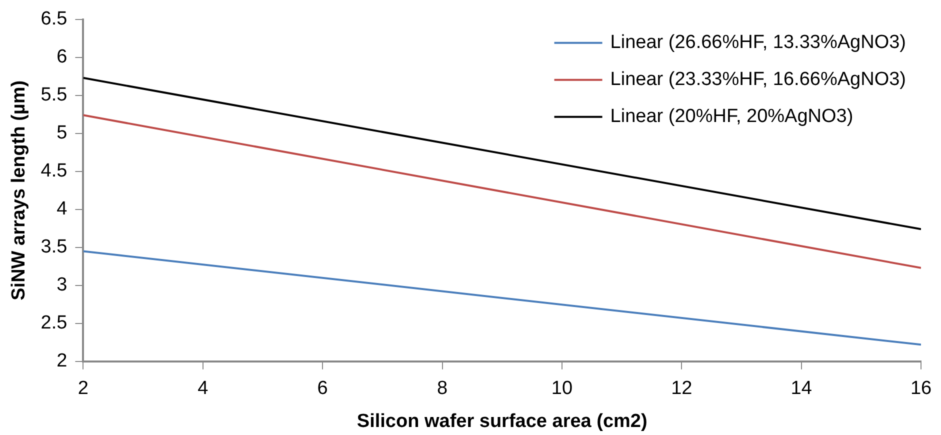  Describe the element at coordinates (732, 117) in the screenshot. I see `legend-label: Linear (20%HF, 20%AgNO3)` at that location.